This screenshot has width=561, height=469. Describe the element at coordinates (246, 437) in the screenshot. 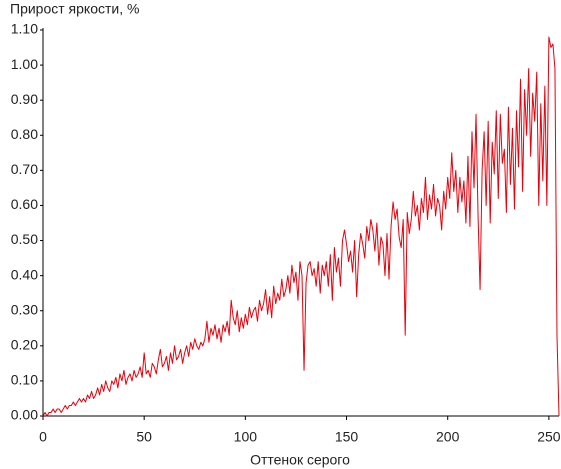

I see `x-tick-label: 100` at that location.